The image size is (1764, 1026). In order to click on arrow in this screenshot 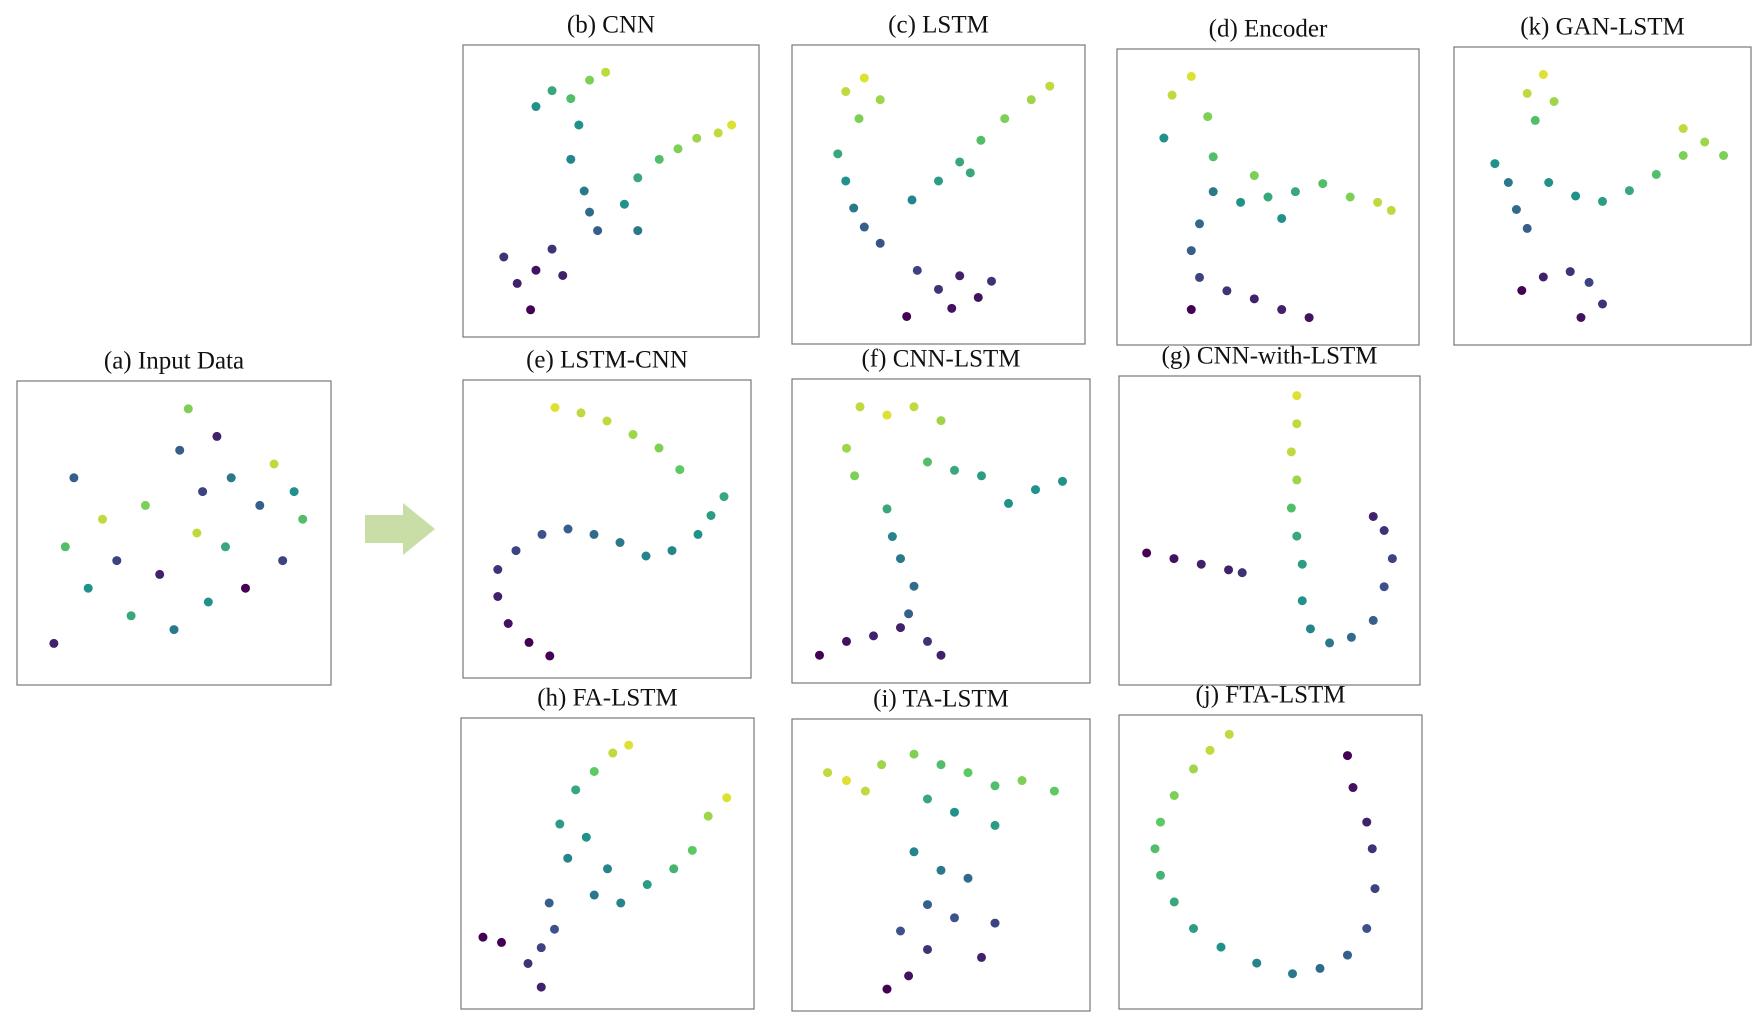, I will do `click(400, 529)`.